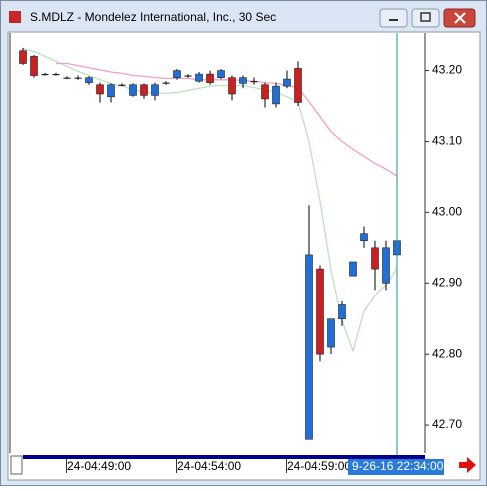 The height and width of the screenshot is (491, 487). Describe the element at coordinates (467, 465) in the screenshot. I see `scroll-arrow` at that location.